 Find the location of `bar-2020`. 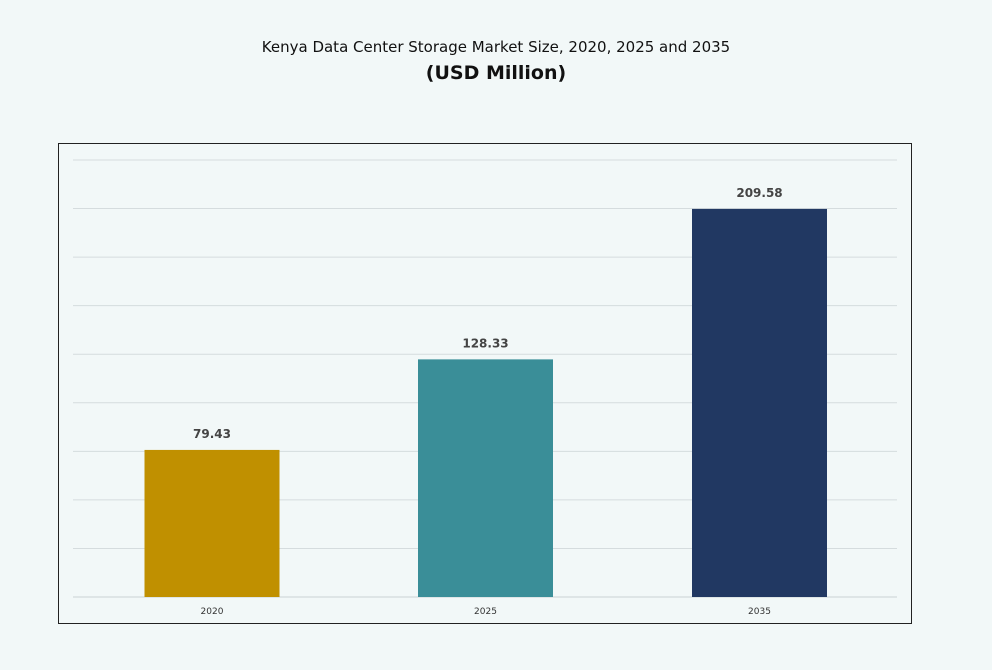

bar-2020 is located at coordinates (212, 523).